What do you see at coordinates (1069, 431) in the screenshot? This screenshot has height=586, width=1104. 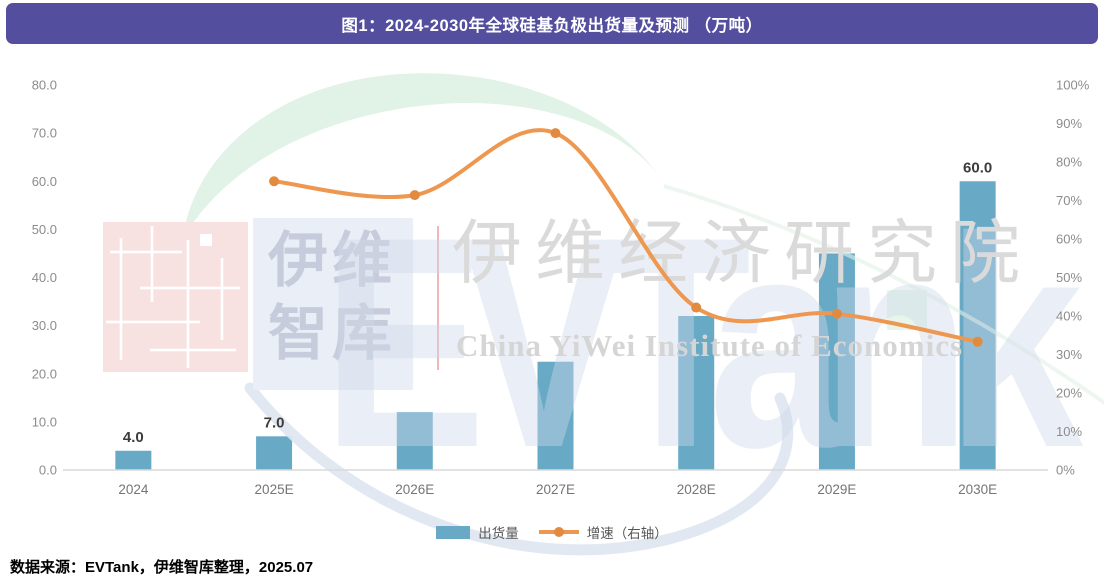 I see `y-axis-right-tick-label: 10%` at bounding box center [1069, 431].